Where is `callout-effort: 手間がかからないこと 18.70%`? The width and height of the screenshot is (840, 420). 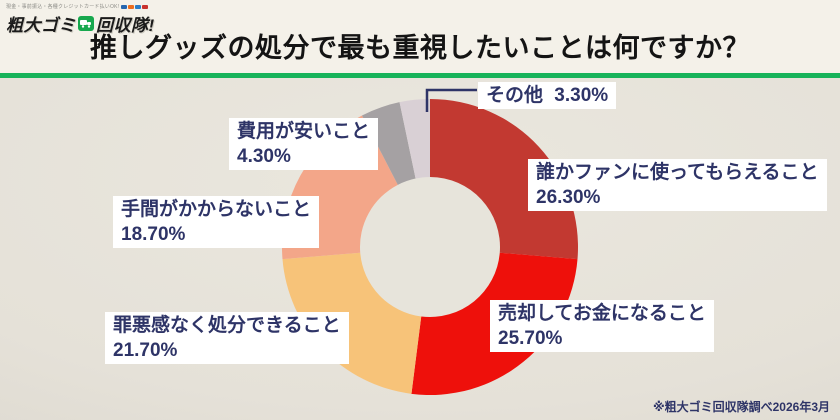 callout-effort: 手間がかからないこと 18.70% is located at coordinates (216, 222).